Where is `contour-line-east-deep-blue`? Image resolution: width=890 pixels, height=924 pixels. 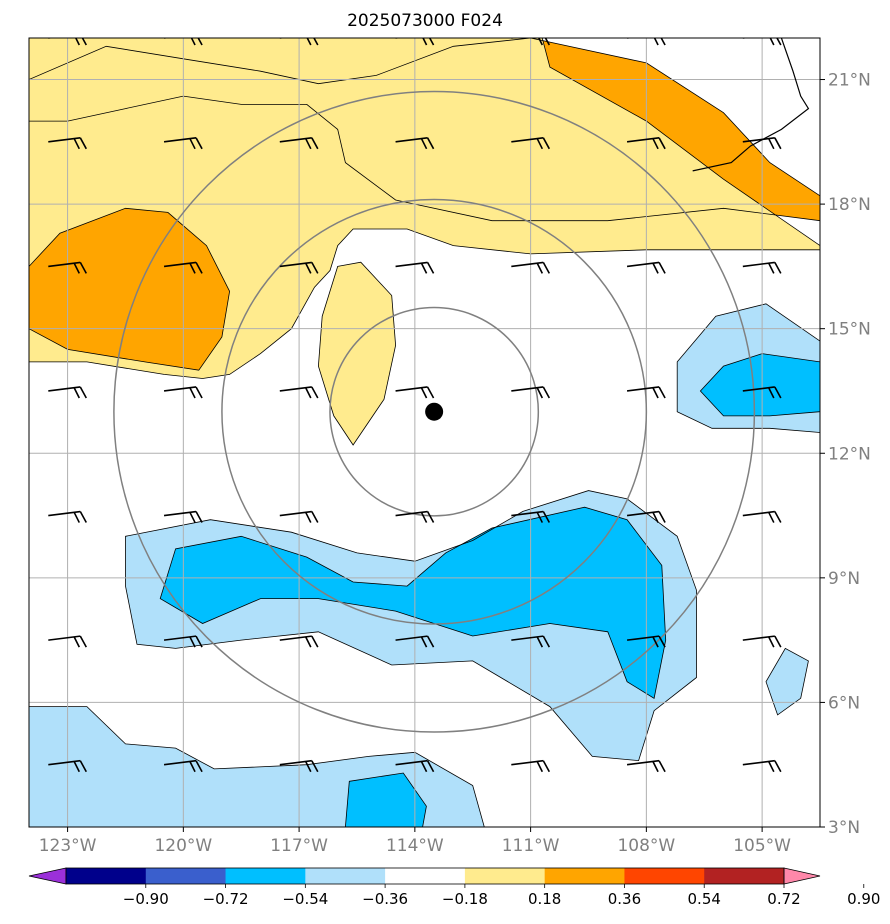
contour-line-east-deep-blue is located at coordinates (759, 385).